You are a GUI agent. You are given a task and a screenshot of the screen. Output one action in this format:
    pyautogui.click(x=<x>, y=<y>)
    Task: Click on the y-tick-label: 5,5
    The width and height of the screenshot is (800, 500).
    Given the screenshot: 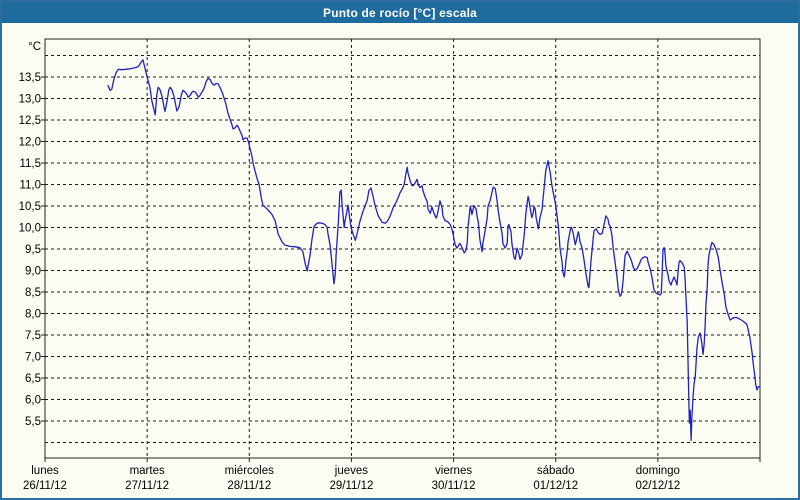 What is the action you would take?
    pyautogui.click(x=33, y=422)
    